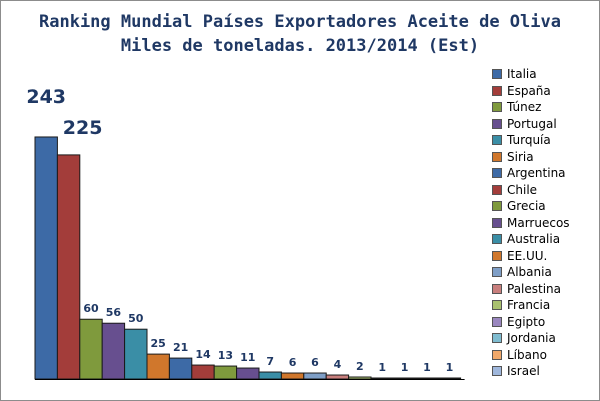 This screenshot has height=401, width=600. What do you see at coordinates (247, 357) in the screenshot?
I see `data-label-marruecos: 11` at bounding box center [247, 357].